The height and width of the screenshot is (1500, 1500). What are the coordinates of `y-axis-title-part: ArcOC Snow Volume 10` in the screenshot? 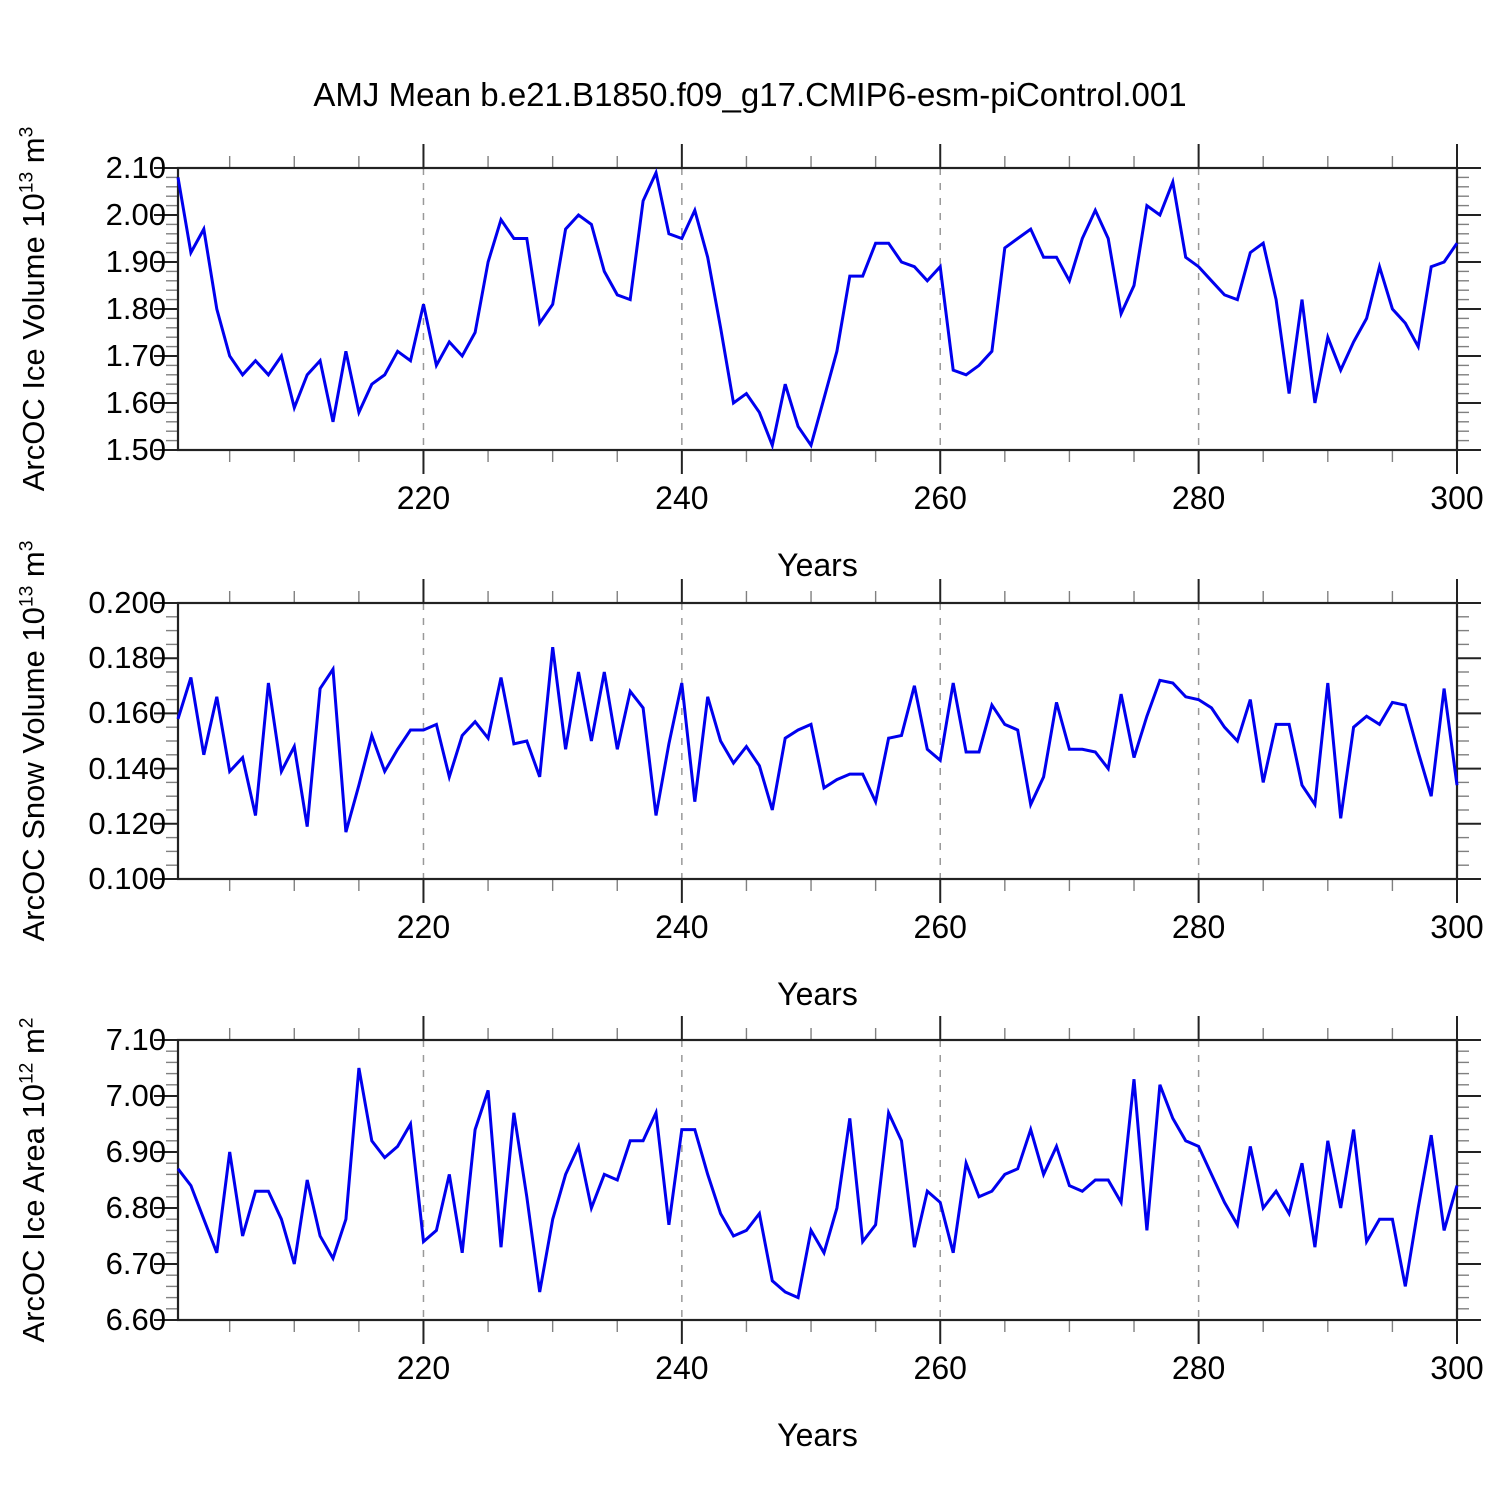 It's located at (33, 774).